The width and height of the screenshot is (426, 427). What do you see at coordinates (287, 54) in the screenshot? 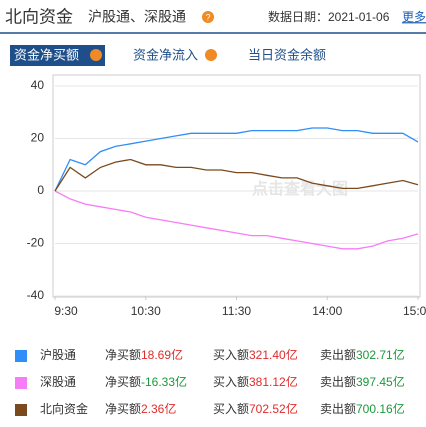
I see `tab: 当日资金余额` at bounding box center [287, 54].